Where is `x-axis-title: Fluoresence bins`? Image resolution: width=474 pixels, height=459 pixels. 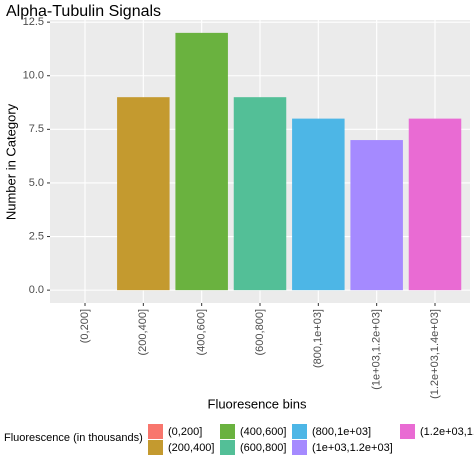
x-axis-title: Fluoresence bins is located at coordinates (257, 403).